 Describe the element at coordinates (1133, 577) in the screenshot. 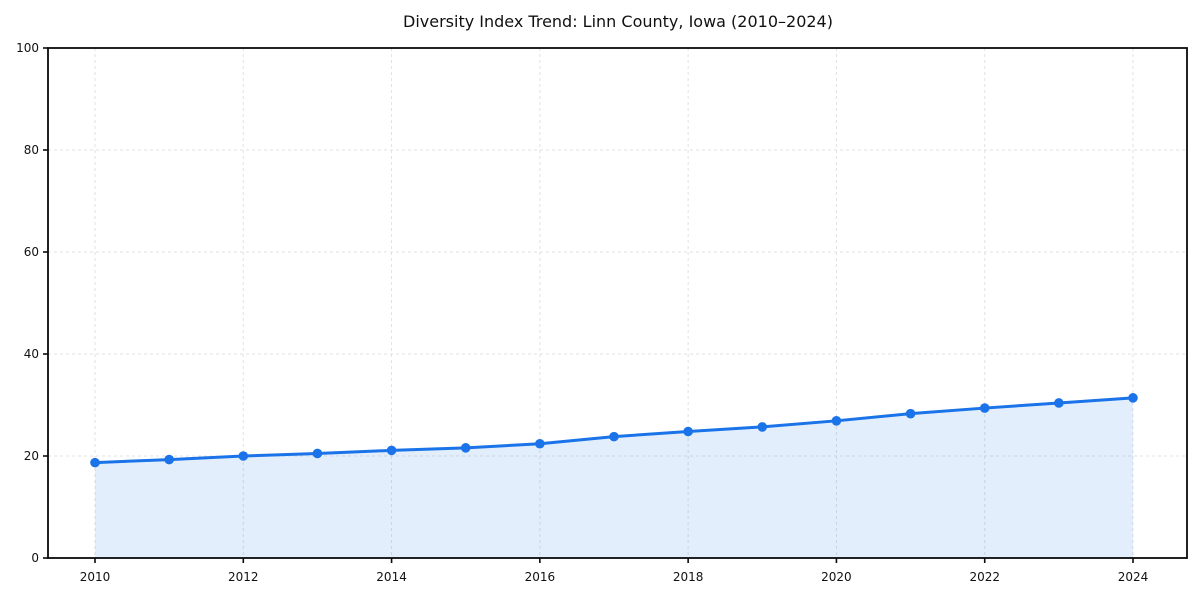

I see `x-tick-label: 2024` at that location.